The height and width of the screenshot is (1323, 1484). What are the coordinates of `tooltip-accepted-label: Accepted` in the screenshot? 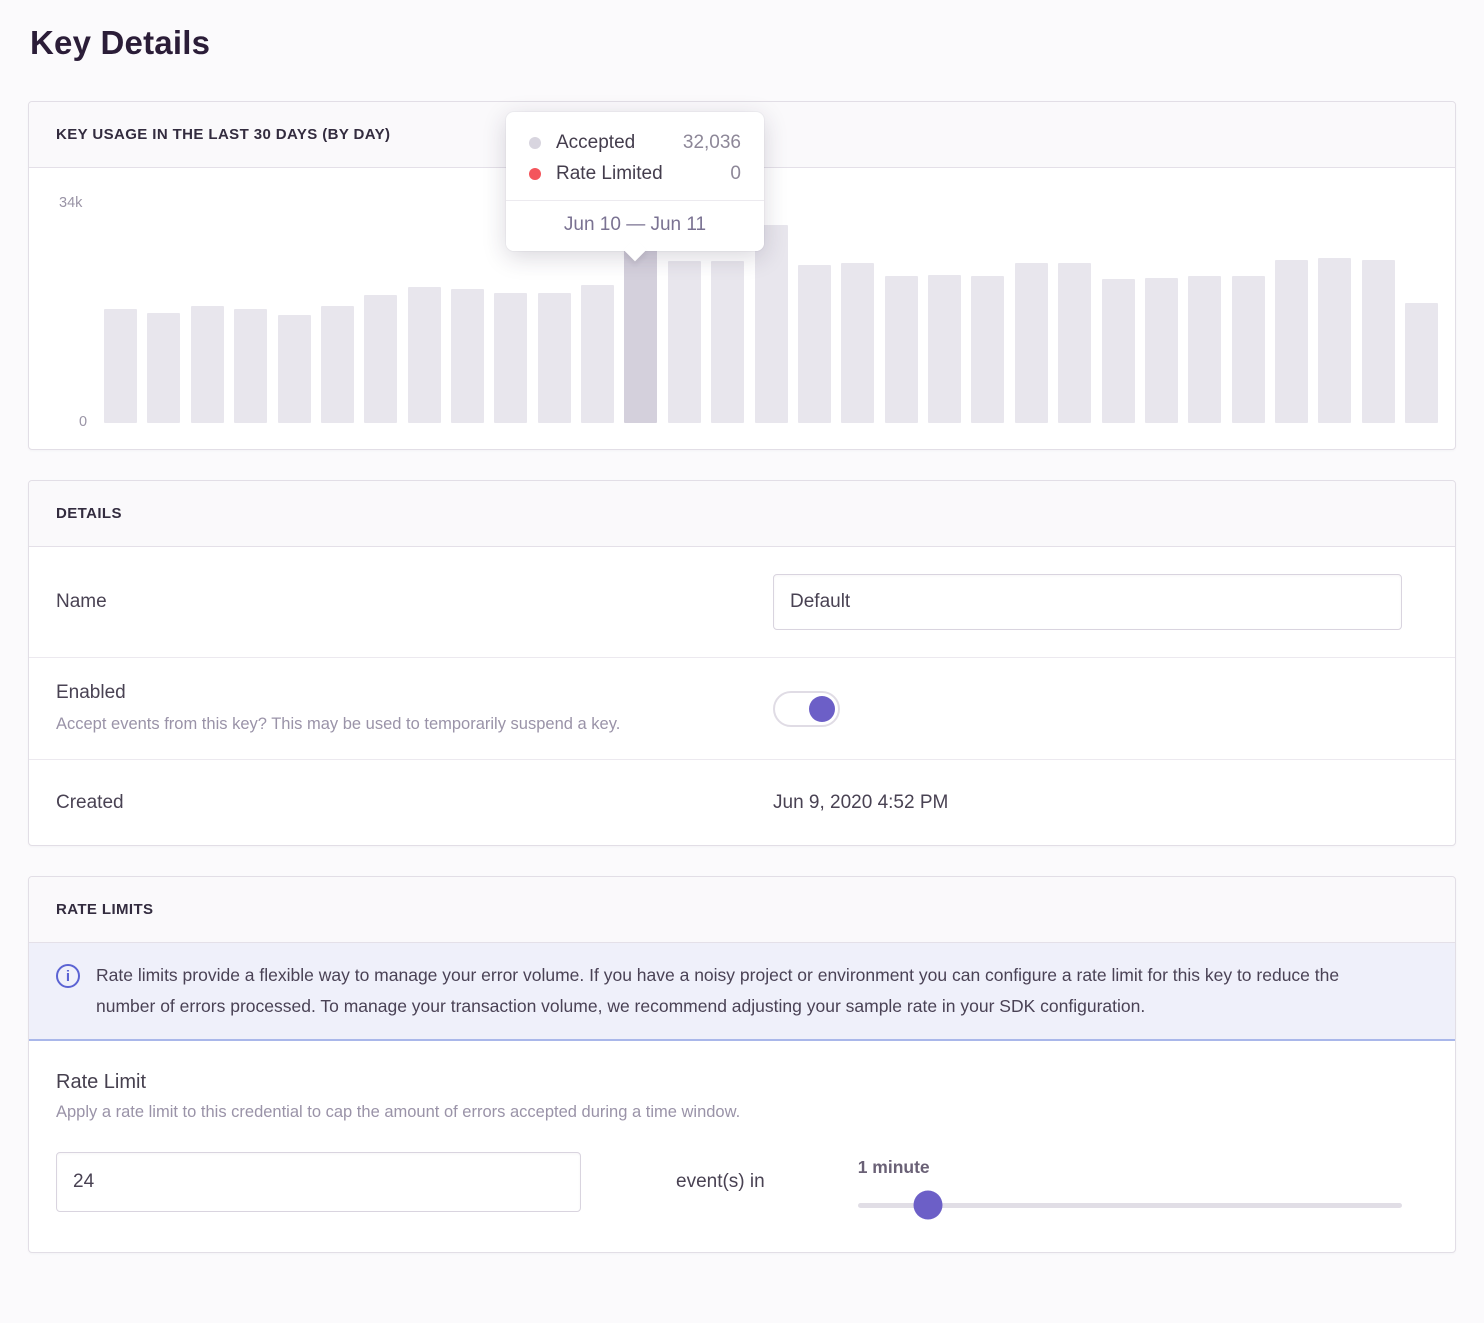 It's located at (596, 142).